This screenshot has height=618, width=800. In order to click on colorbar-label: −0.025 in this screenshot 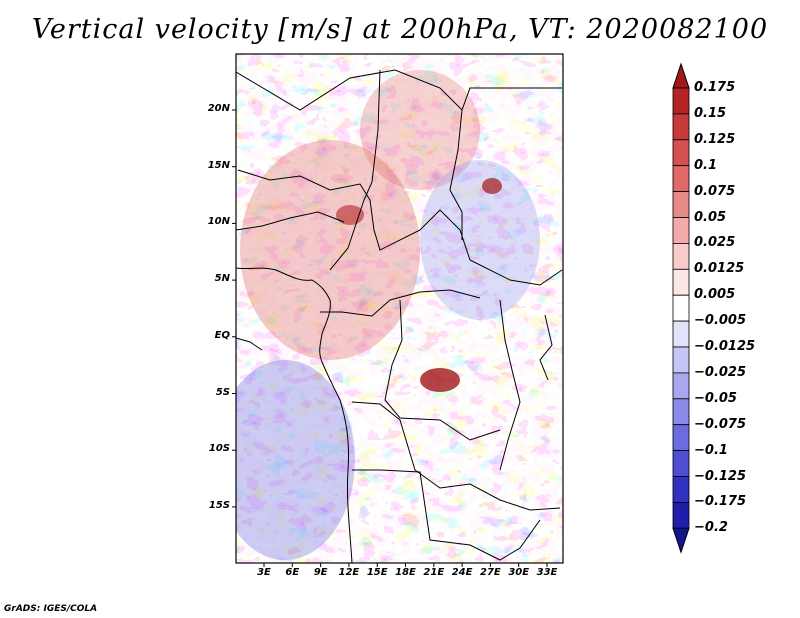, I will do `click(720, 372)`.